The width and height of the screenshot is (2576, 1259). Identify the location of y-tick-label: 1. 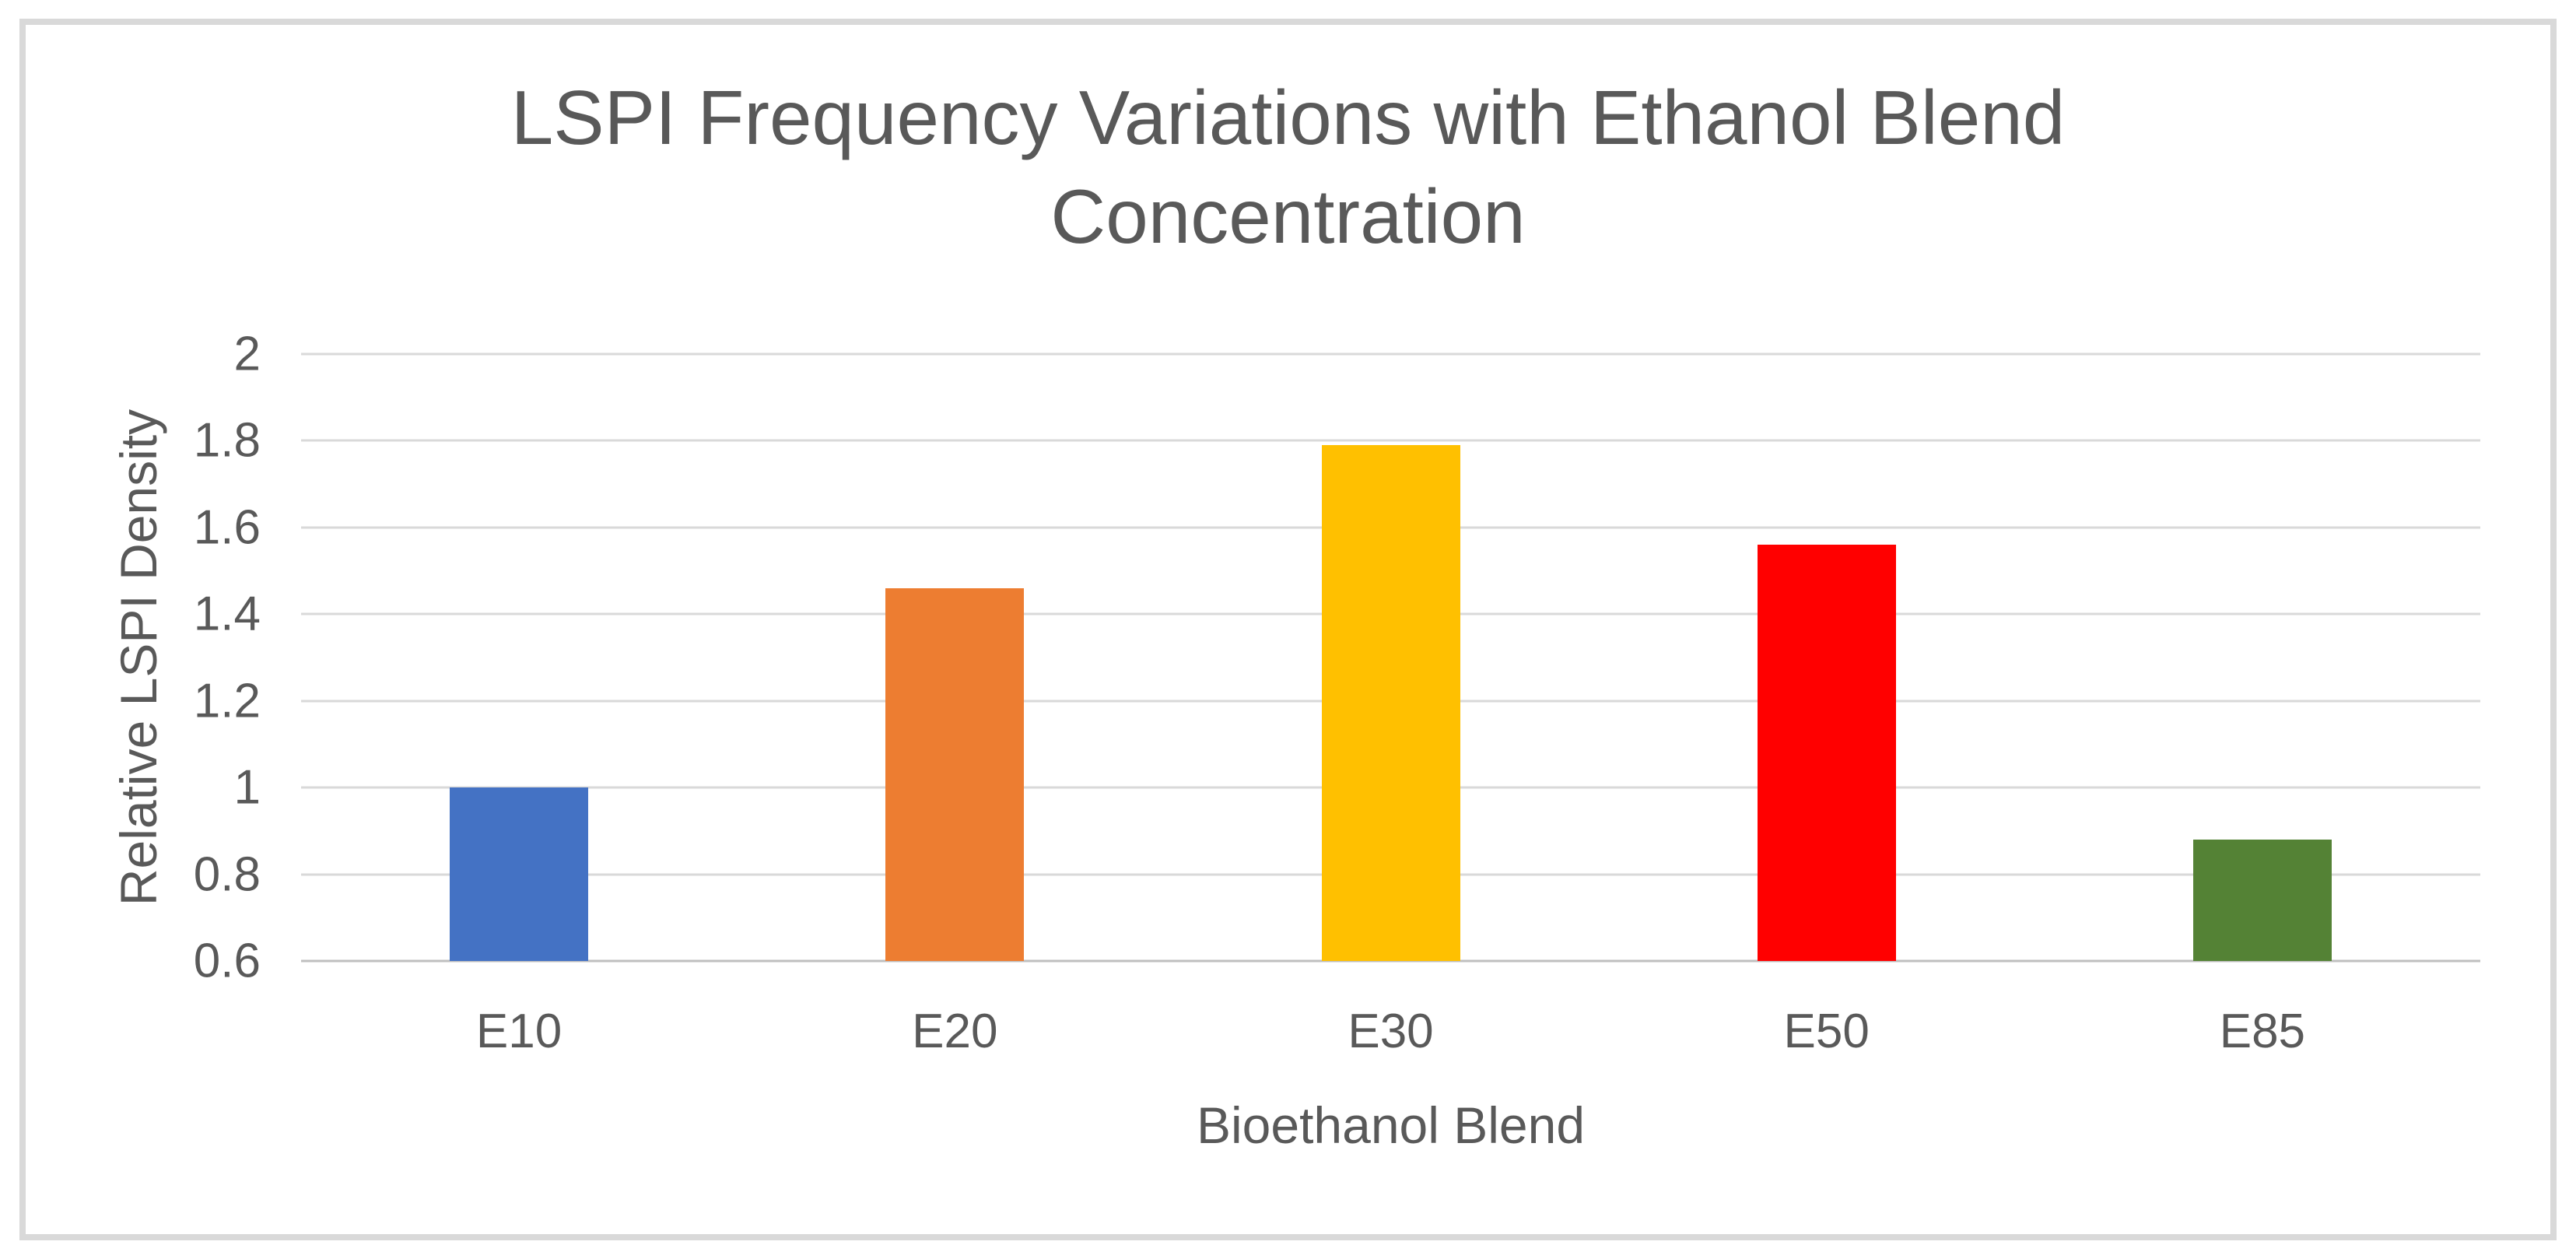
(247, 787).